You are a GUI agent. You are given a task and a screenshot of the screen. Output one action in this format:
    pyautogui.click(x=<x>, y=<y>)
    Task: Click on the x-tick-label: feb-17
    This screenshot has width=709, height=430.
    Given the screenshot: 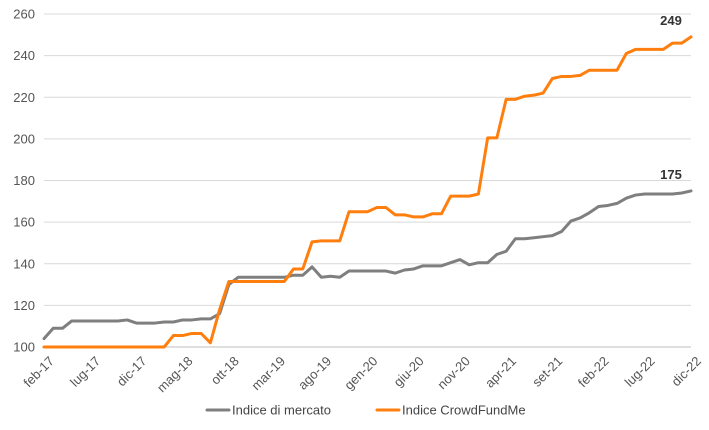 What is the action you would take?
    pyautogui.click(x=38, y=371)
    